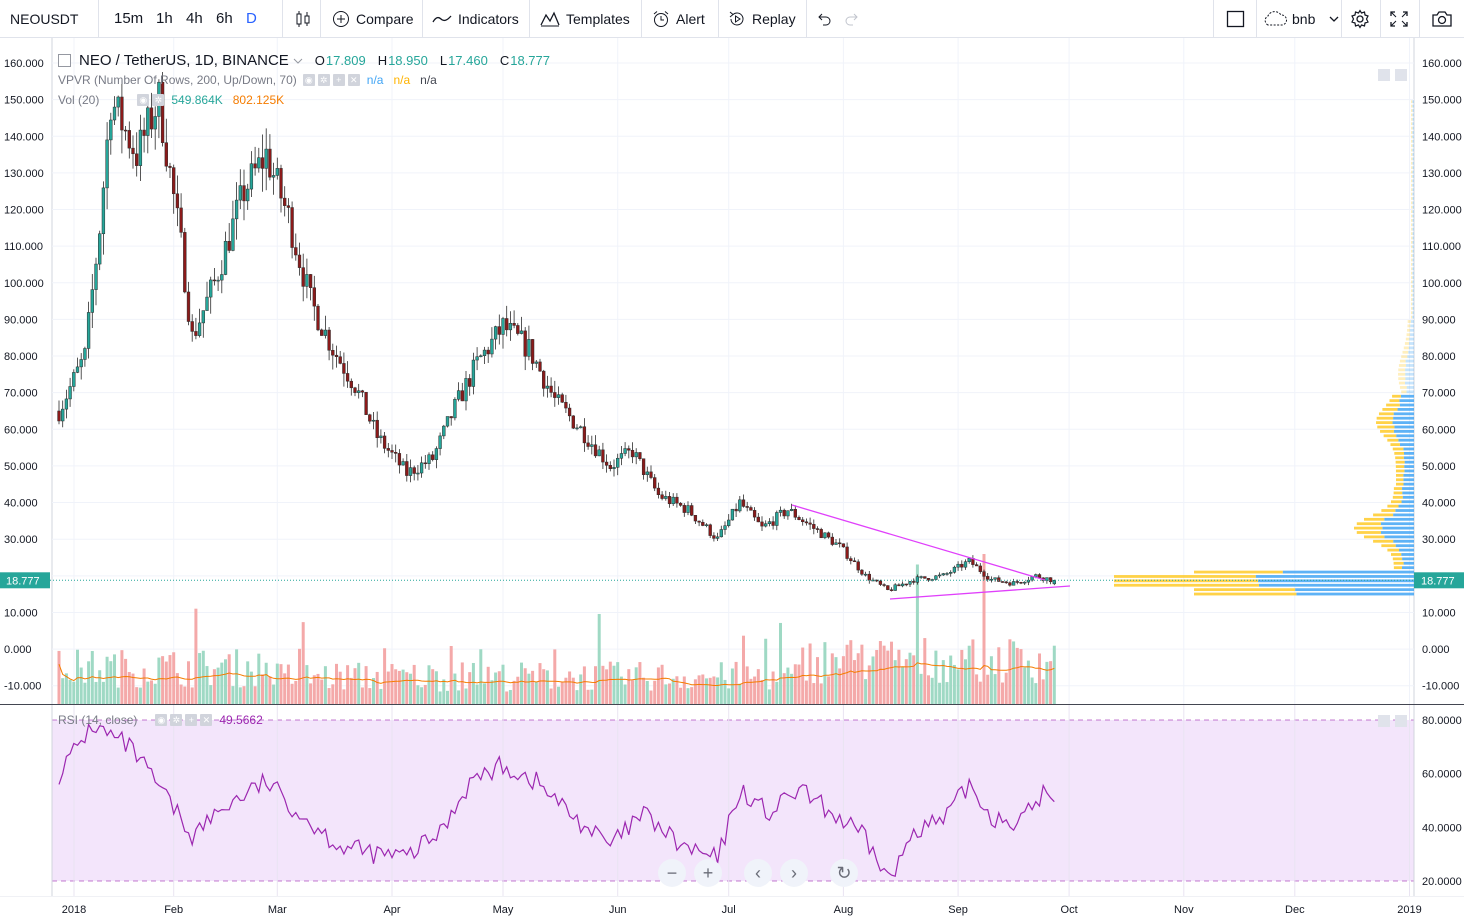 The width and height of the screenshot is (1464, 923). Describe the element at coordinates (177, 80) in the screenshot. I see `vpvr-name: VPVR (Number Of Rows, 200, Up/Down, 70)` at that location.